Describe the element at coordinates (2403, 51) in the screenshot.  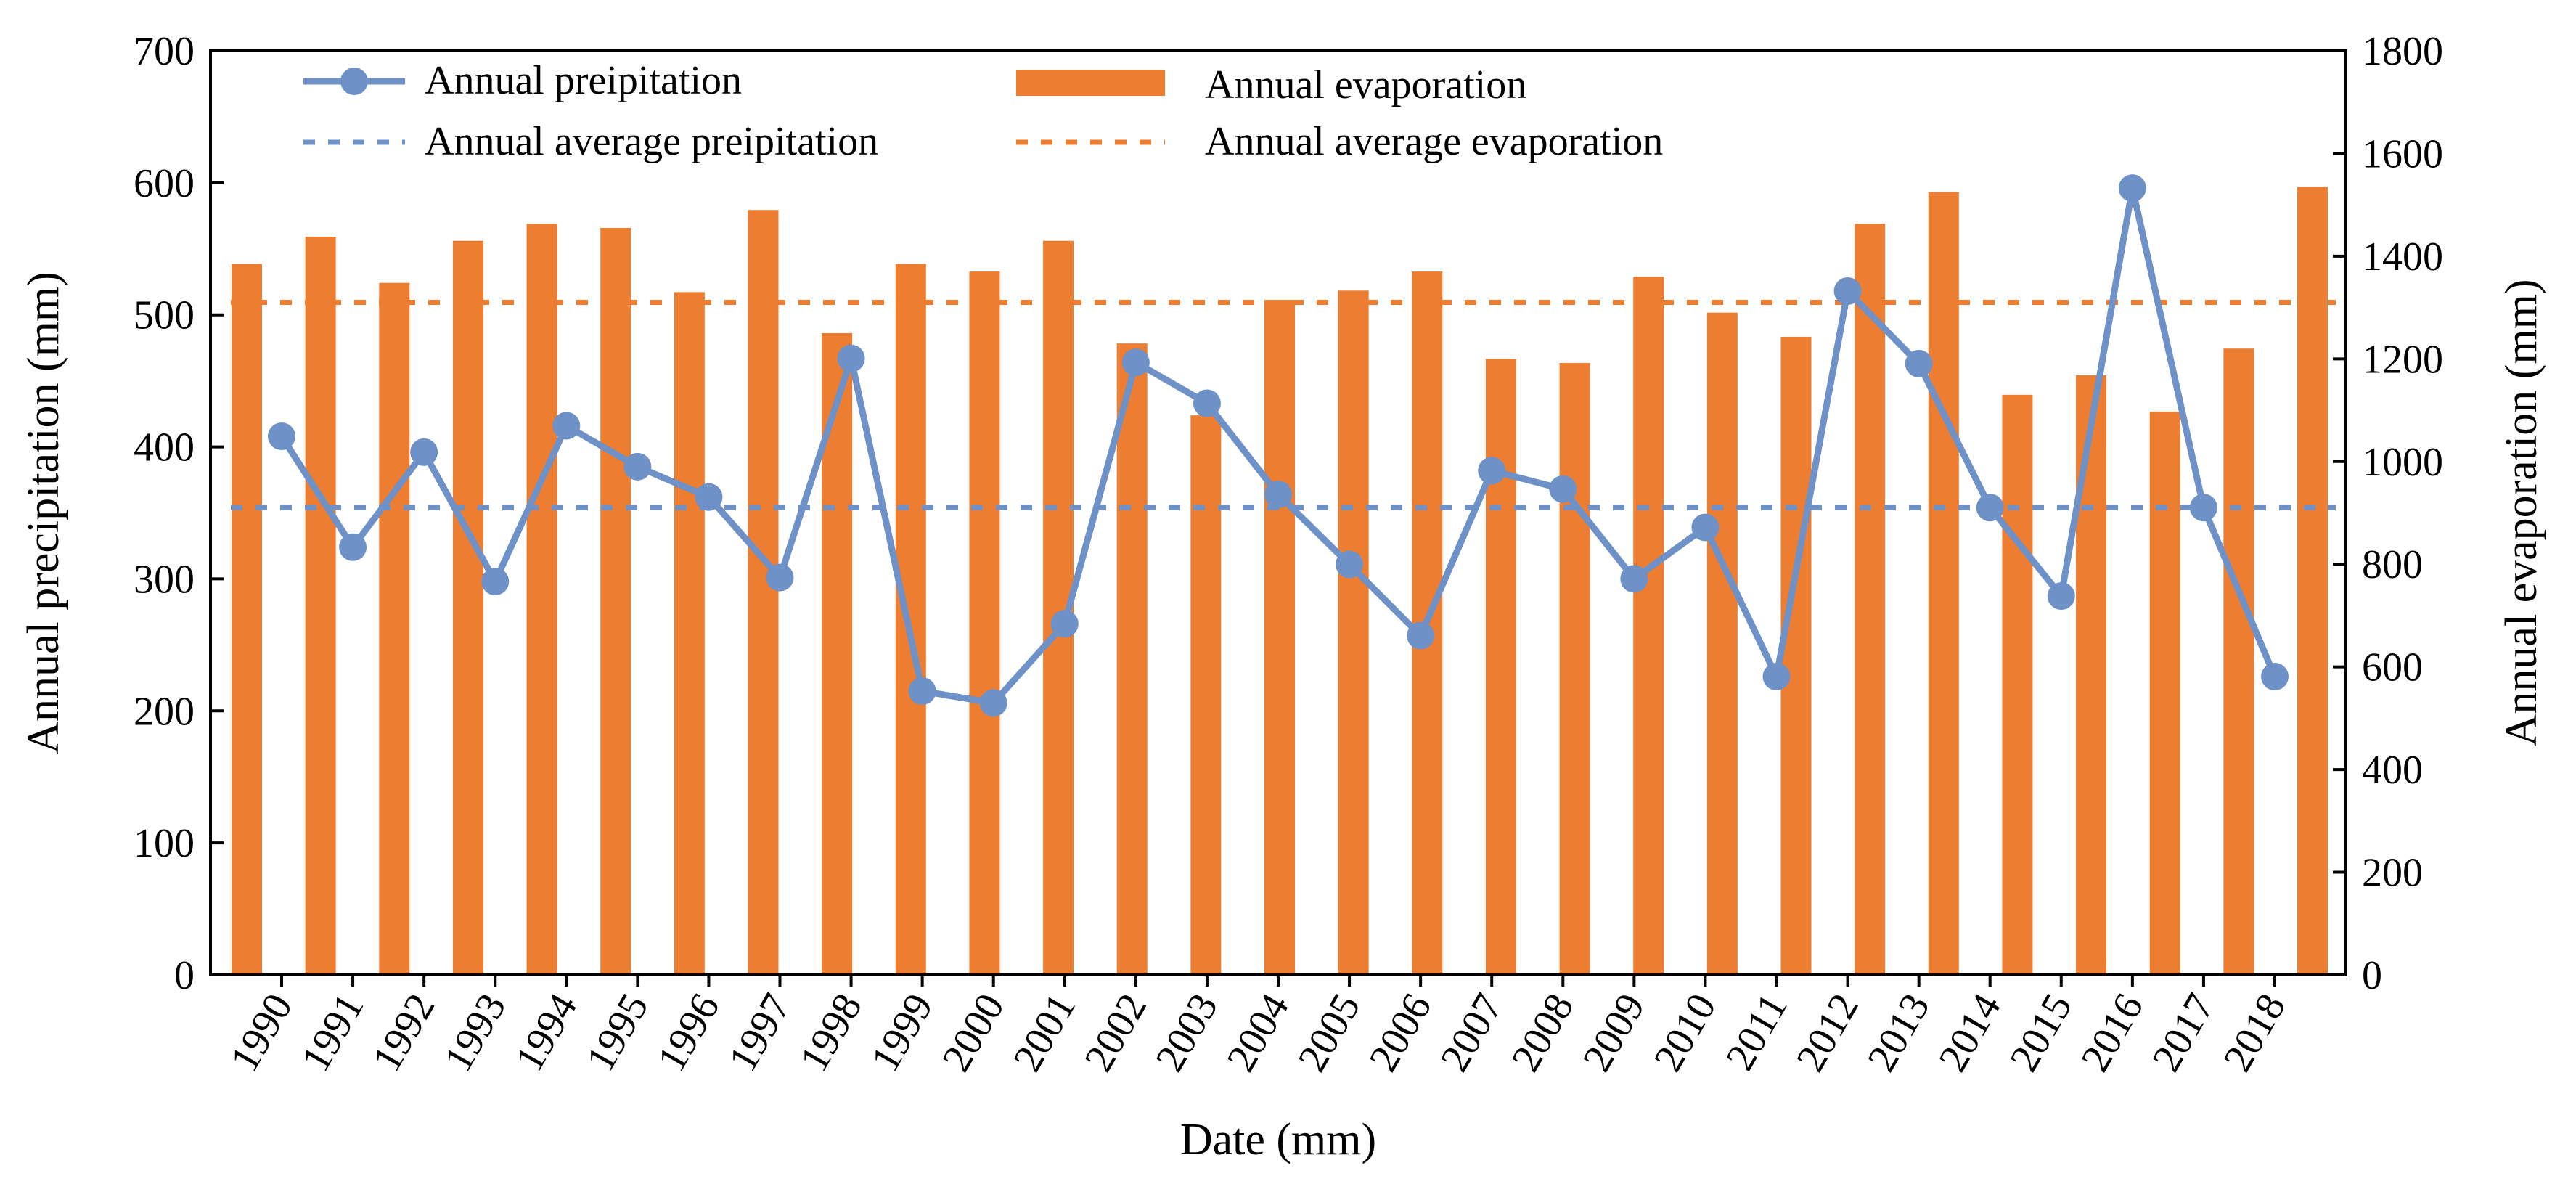
I see `right-y-tick-label: 1800` at that location.